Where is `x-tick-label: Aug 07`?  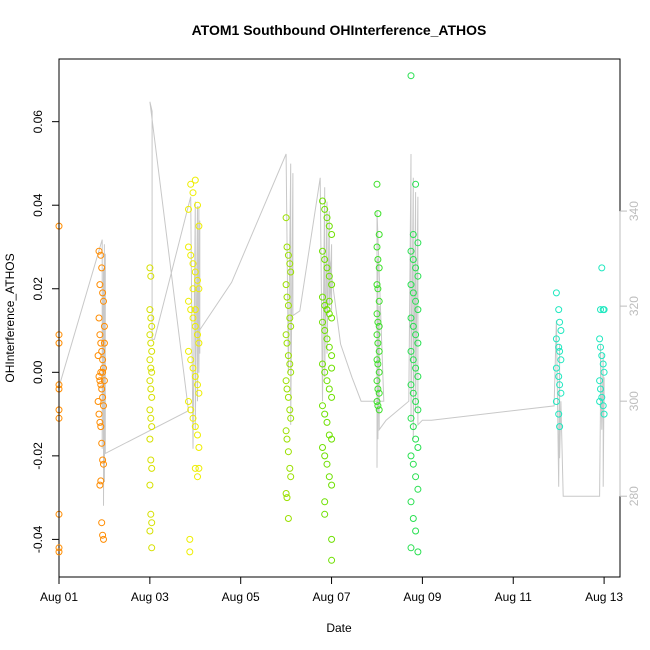
x-tick-label: Aug 07 is located at coordinates (332, 597).